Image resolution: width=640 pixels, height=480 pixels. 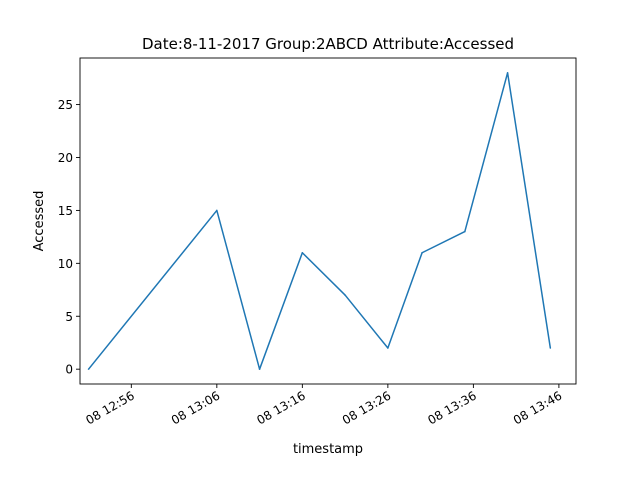 I want to click on y-axis-label: Accessed, so click(x=39, y=221).